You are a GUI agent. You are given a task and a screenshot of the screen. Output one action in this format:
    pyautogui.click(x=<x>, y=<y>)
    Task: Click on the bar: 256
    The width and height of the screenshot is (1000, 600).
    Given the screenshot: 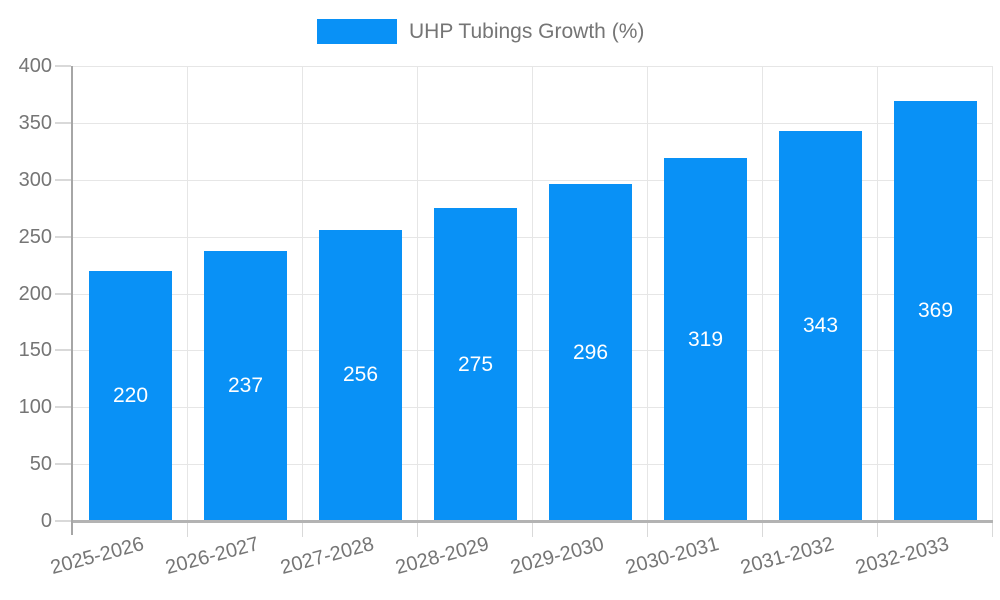 What is the action you would take?
    pyautogui.click(x=360, y=375)
    